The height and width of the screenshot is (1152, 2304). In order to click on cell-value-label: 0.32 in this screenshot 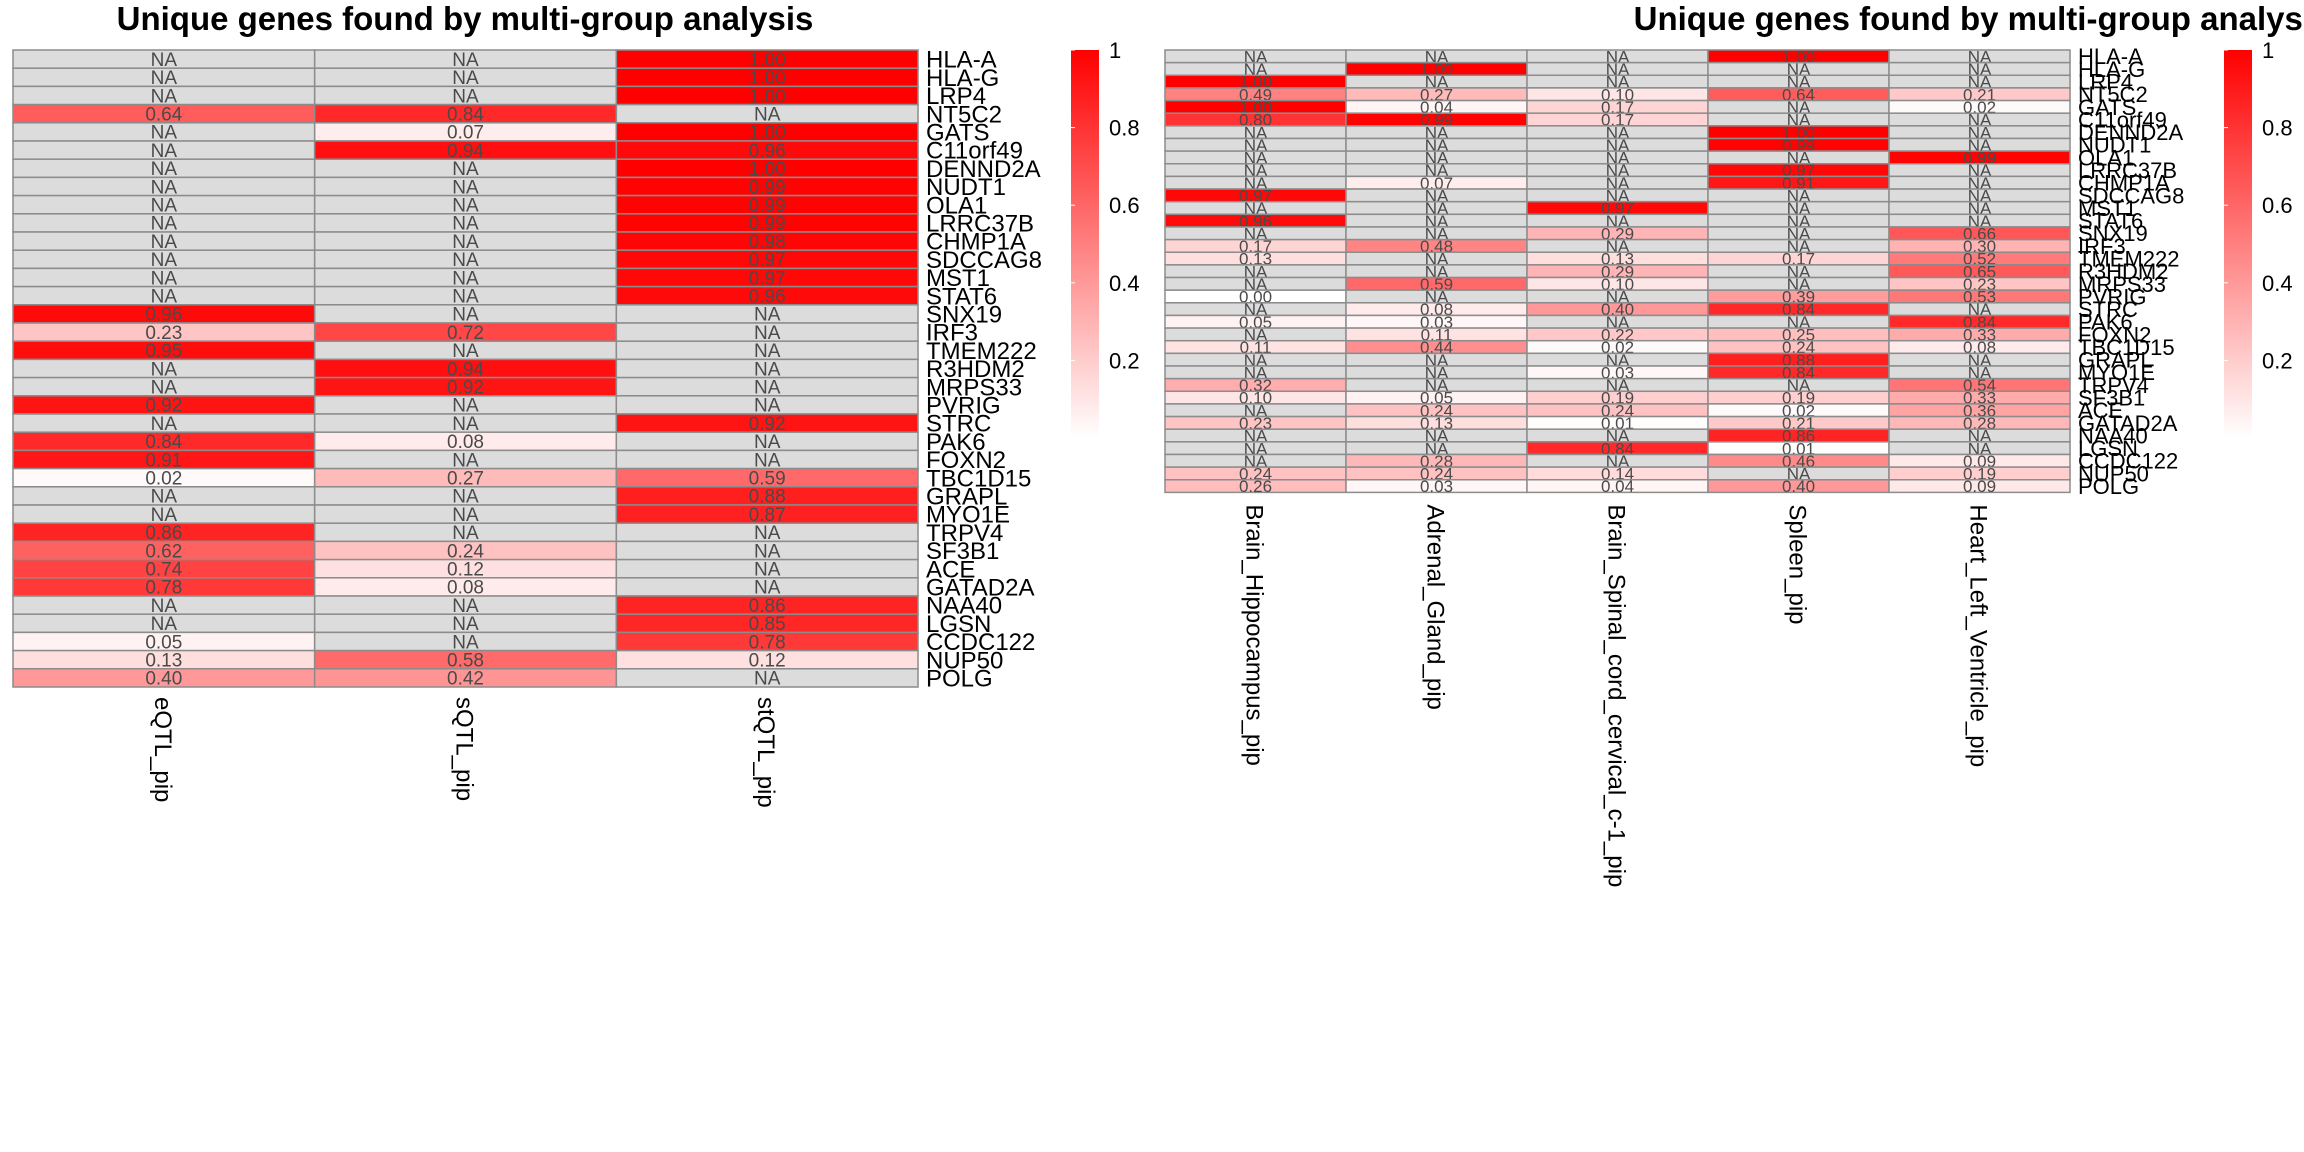, I will do `click(1255, 385)`.